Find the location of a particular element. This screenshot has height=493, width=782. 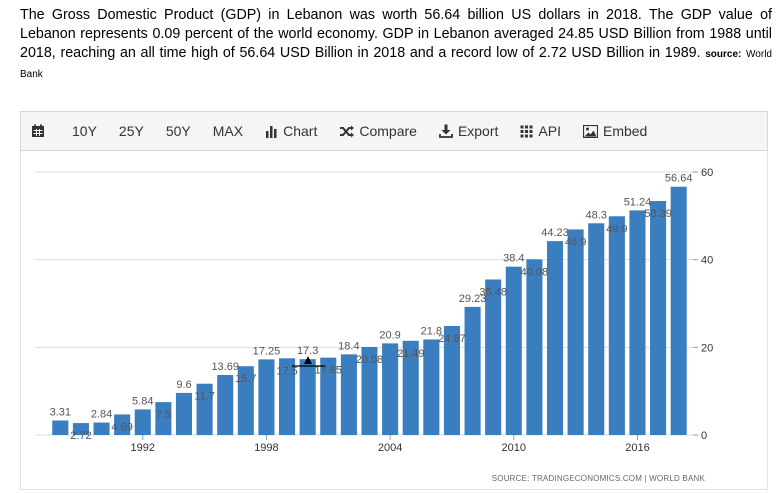

data-label-1988: 3.31 is located at coordinates (60, 412).